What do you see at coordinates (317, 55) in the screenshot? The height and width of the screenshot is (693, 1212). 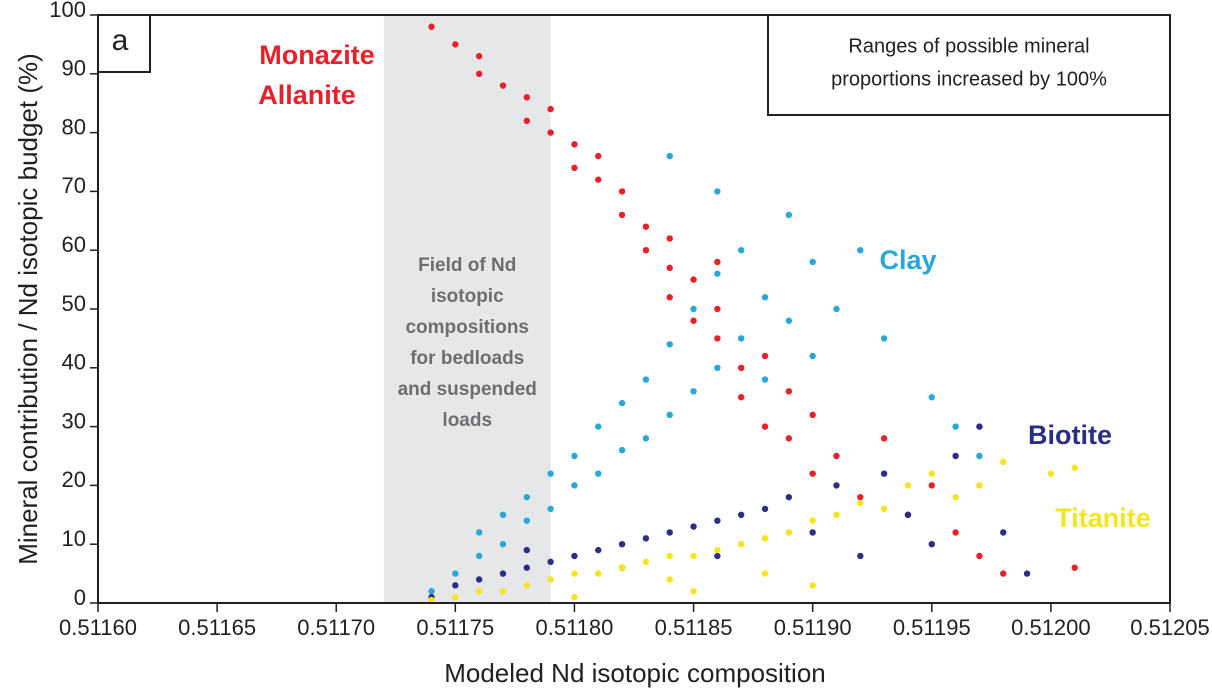 I see `series-label: Monazite` at bounding box center [317, 55].